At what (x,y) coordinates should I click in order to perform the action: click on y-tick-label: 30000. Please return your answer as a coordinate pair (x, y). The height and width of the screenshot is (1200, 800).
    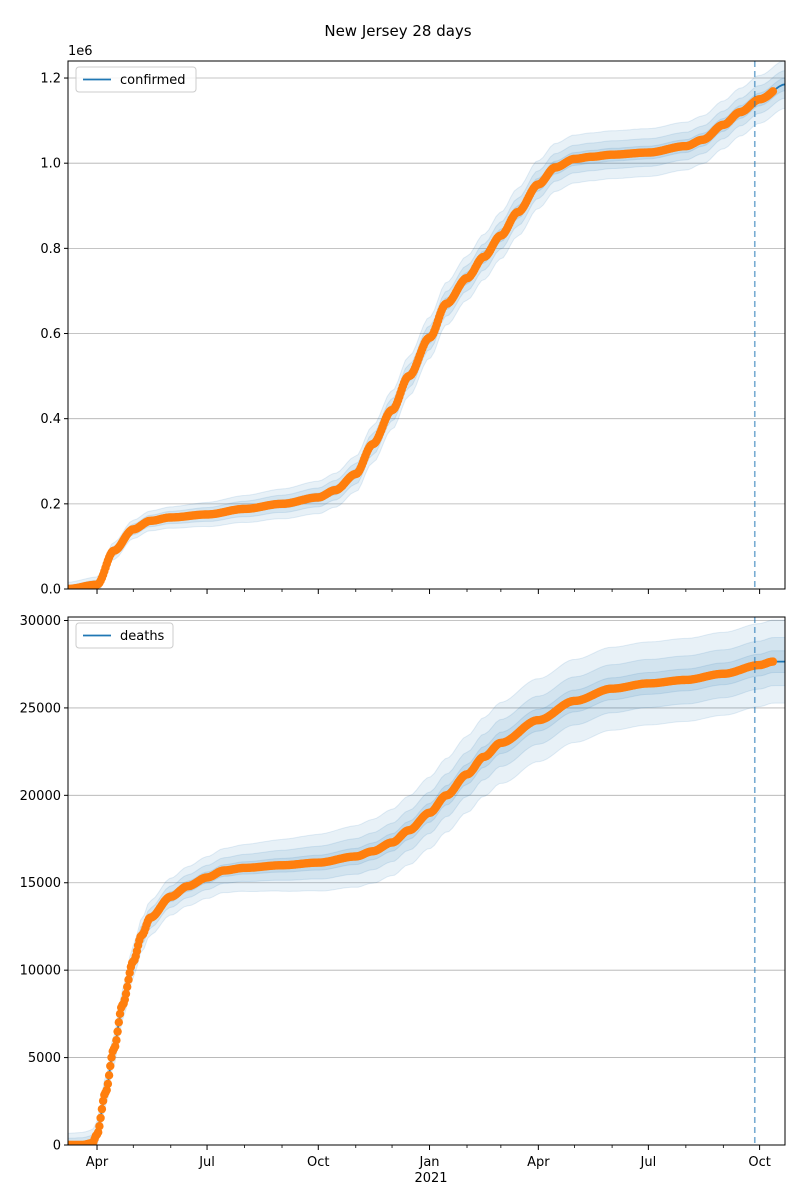
    Looking at the image, I should click on (40, 621).